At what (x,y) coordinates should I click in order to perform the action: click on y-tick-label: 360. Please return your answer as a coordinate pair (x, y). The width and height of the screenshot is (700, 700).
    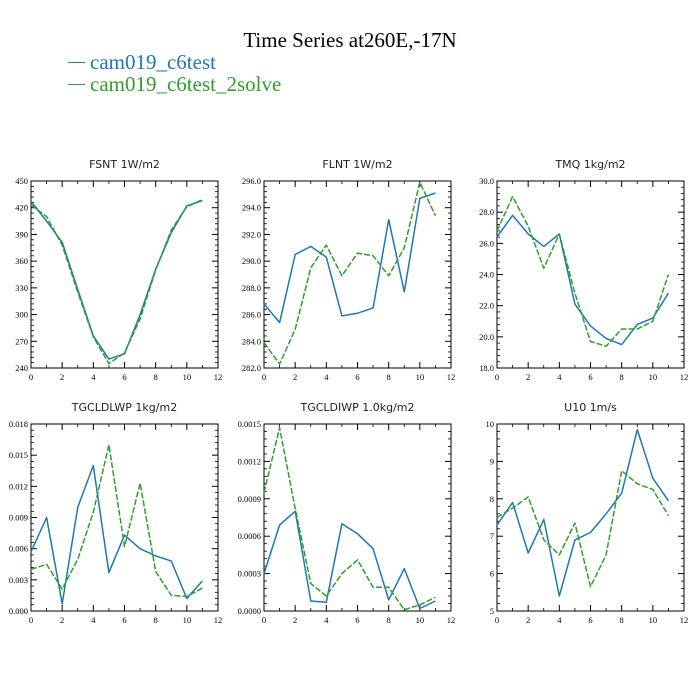
    Looking at the image, I should click on (21, 261).